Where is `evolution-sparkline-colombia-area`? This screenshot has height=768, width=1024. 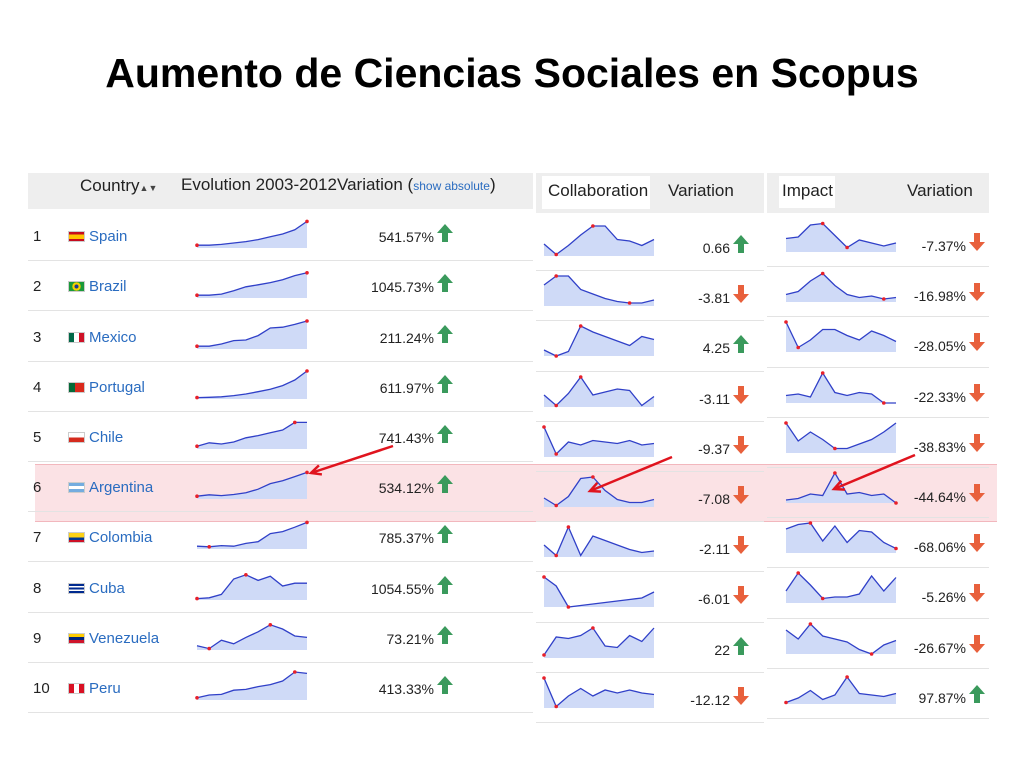 evolution-sparkline-colombia-area is located at coordinates (252, 536).